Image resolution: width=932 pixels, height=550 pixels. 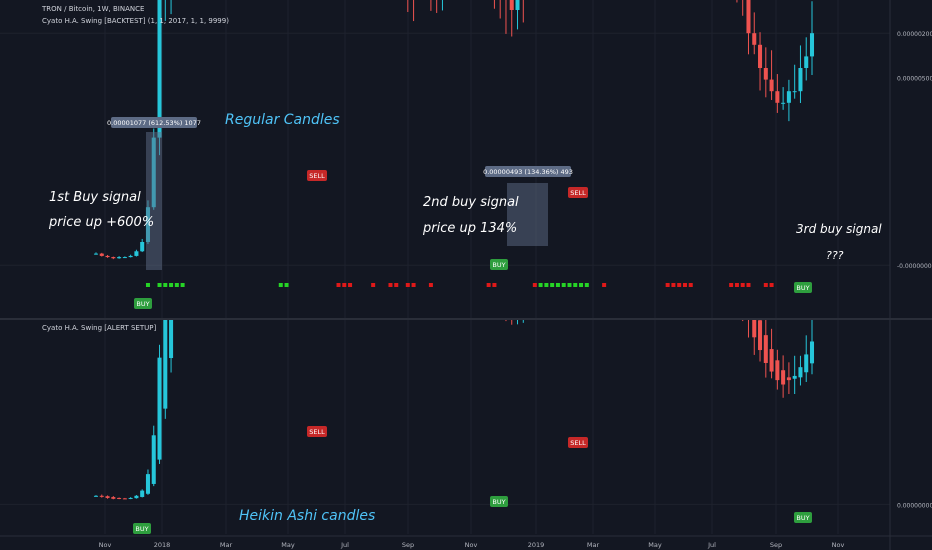 What do you see at coordinates (528, 172) in the screenshot?
I see `range-label-2: 0.00000493 (134.36%) 493` at bounding box center [528, 172].